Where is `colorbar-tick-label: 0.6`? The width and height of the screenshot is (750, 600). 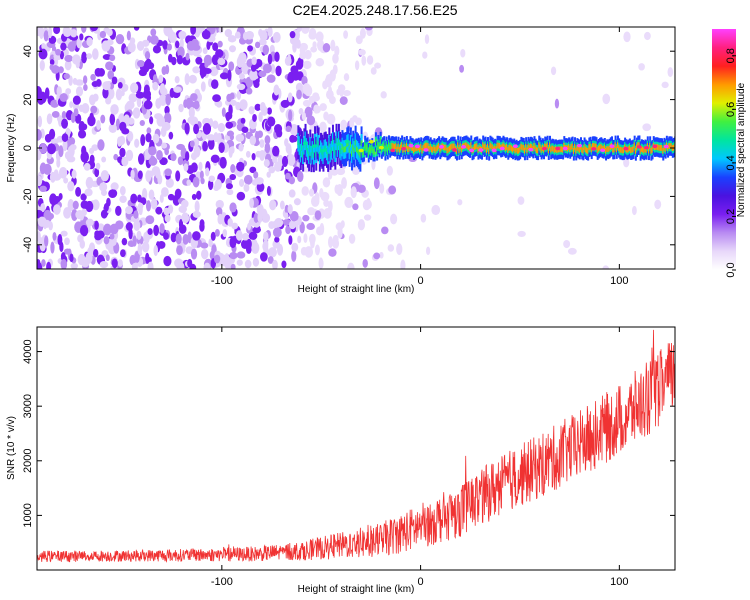
colorbar-tick-label: 0.6 is located at coordinates (731, 109).